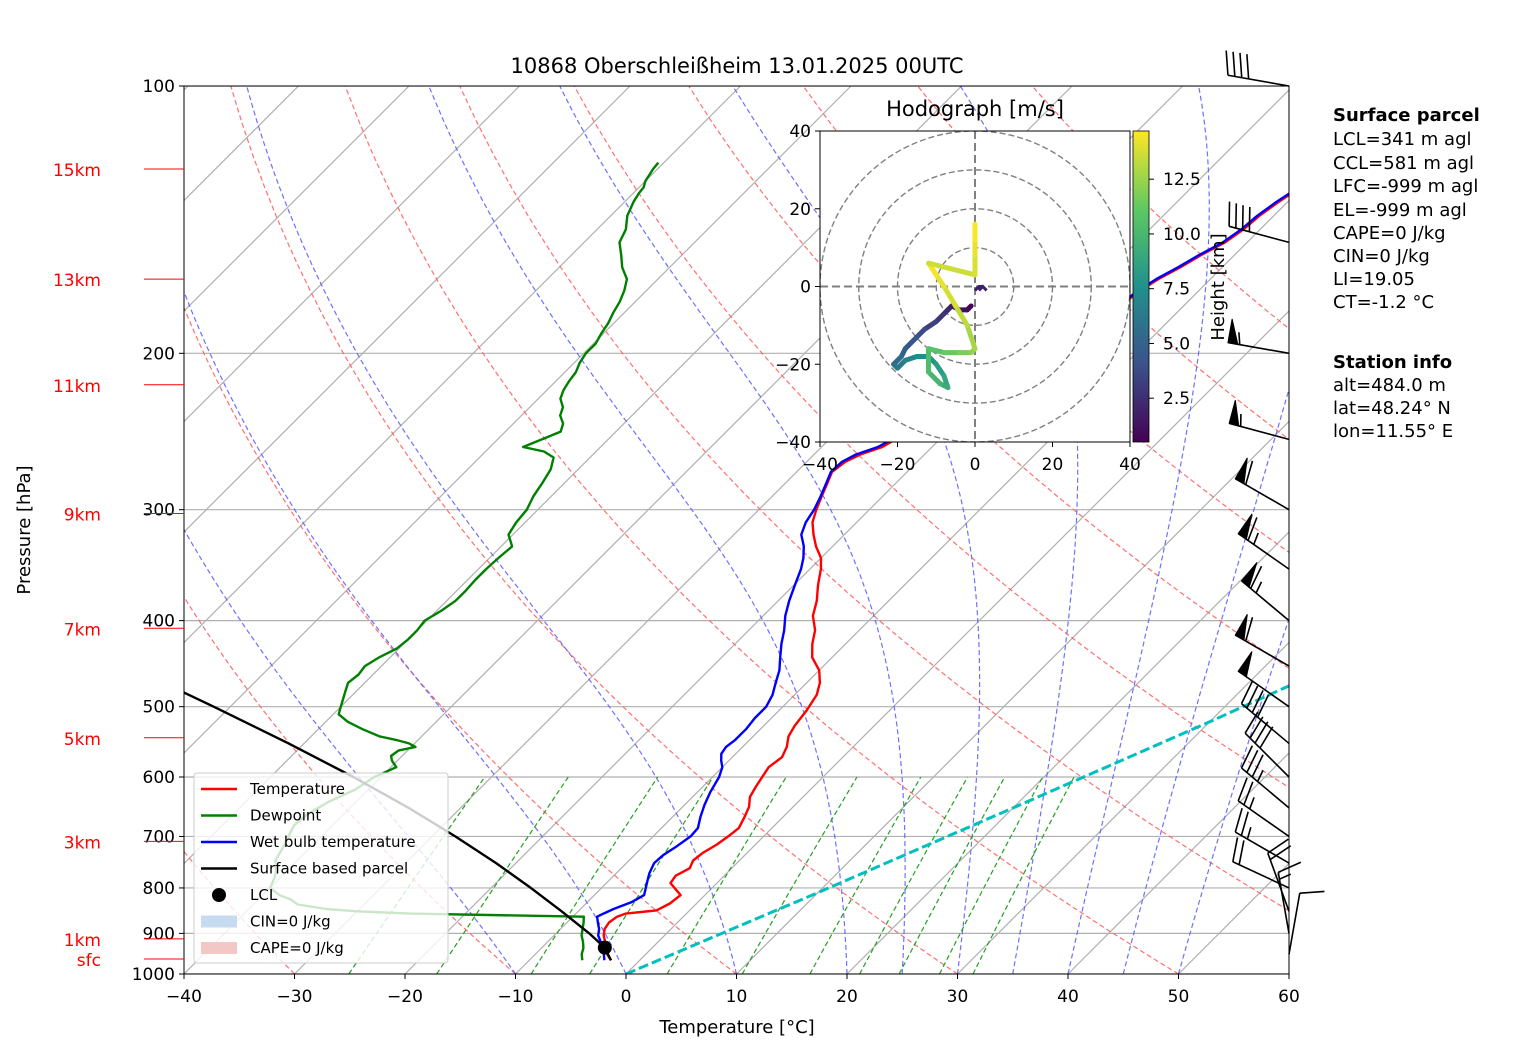 The height and width of the screenshot is (1060, 1517). I want to click on colorbar-tick-label: 12.5, so click(1182, 180).